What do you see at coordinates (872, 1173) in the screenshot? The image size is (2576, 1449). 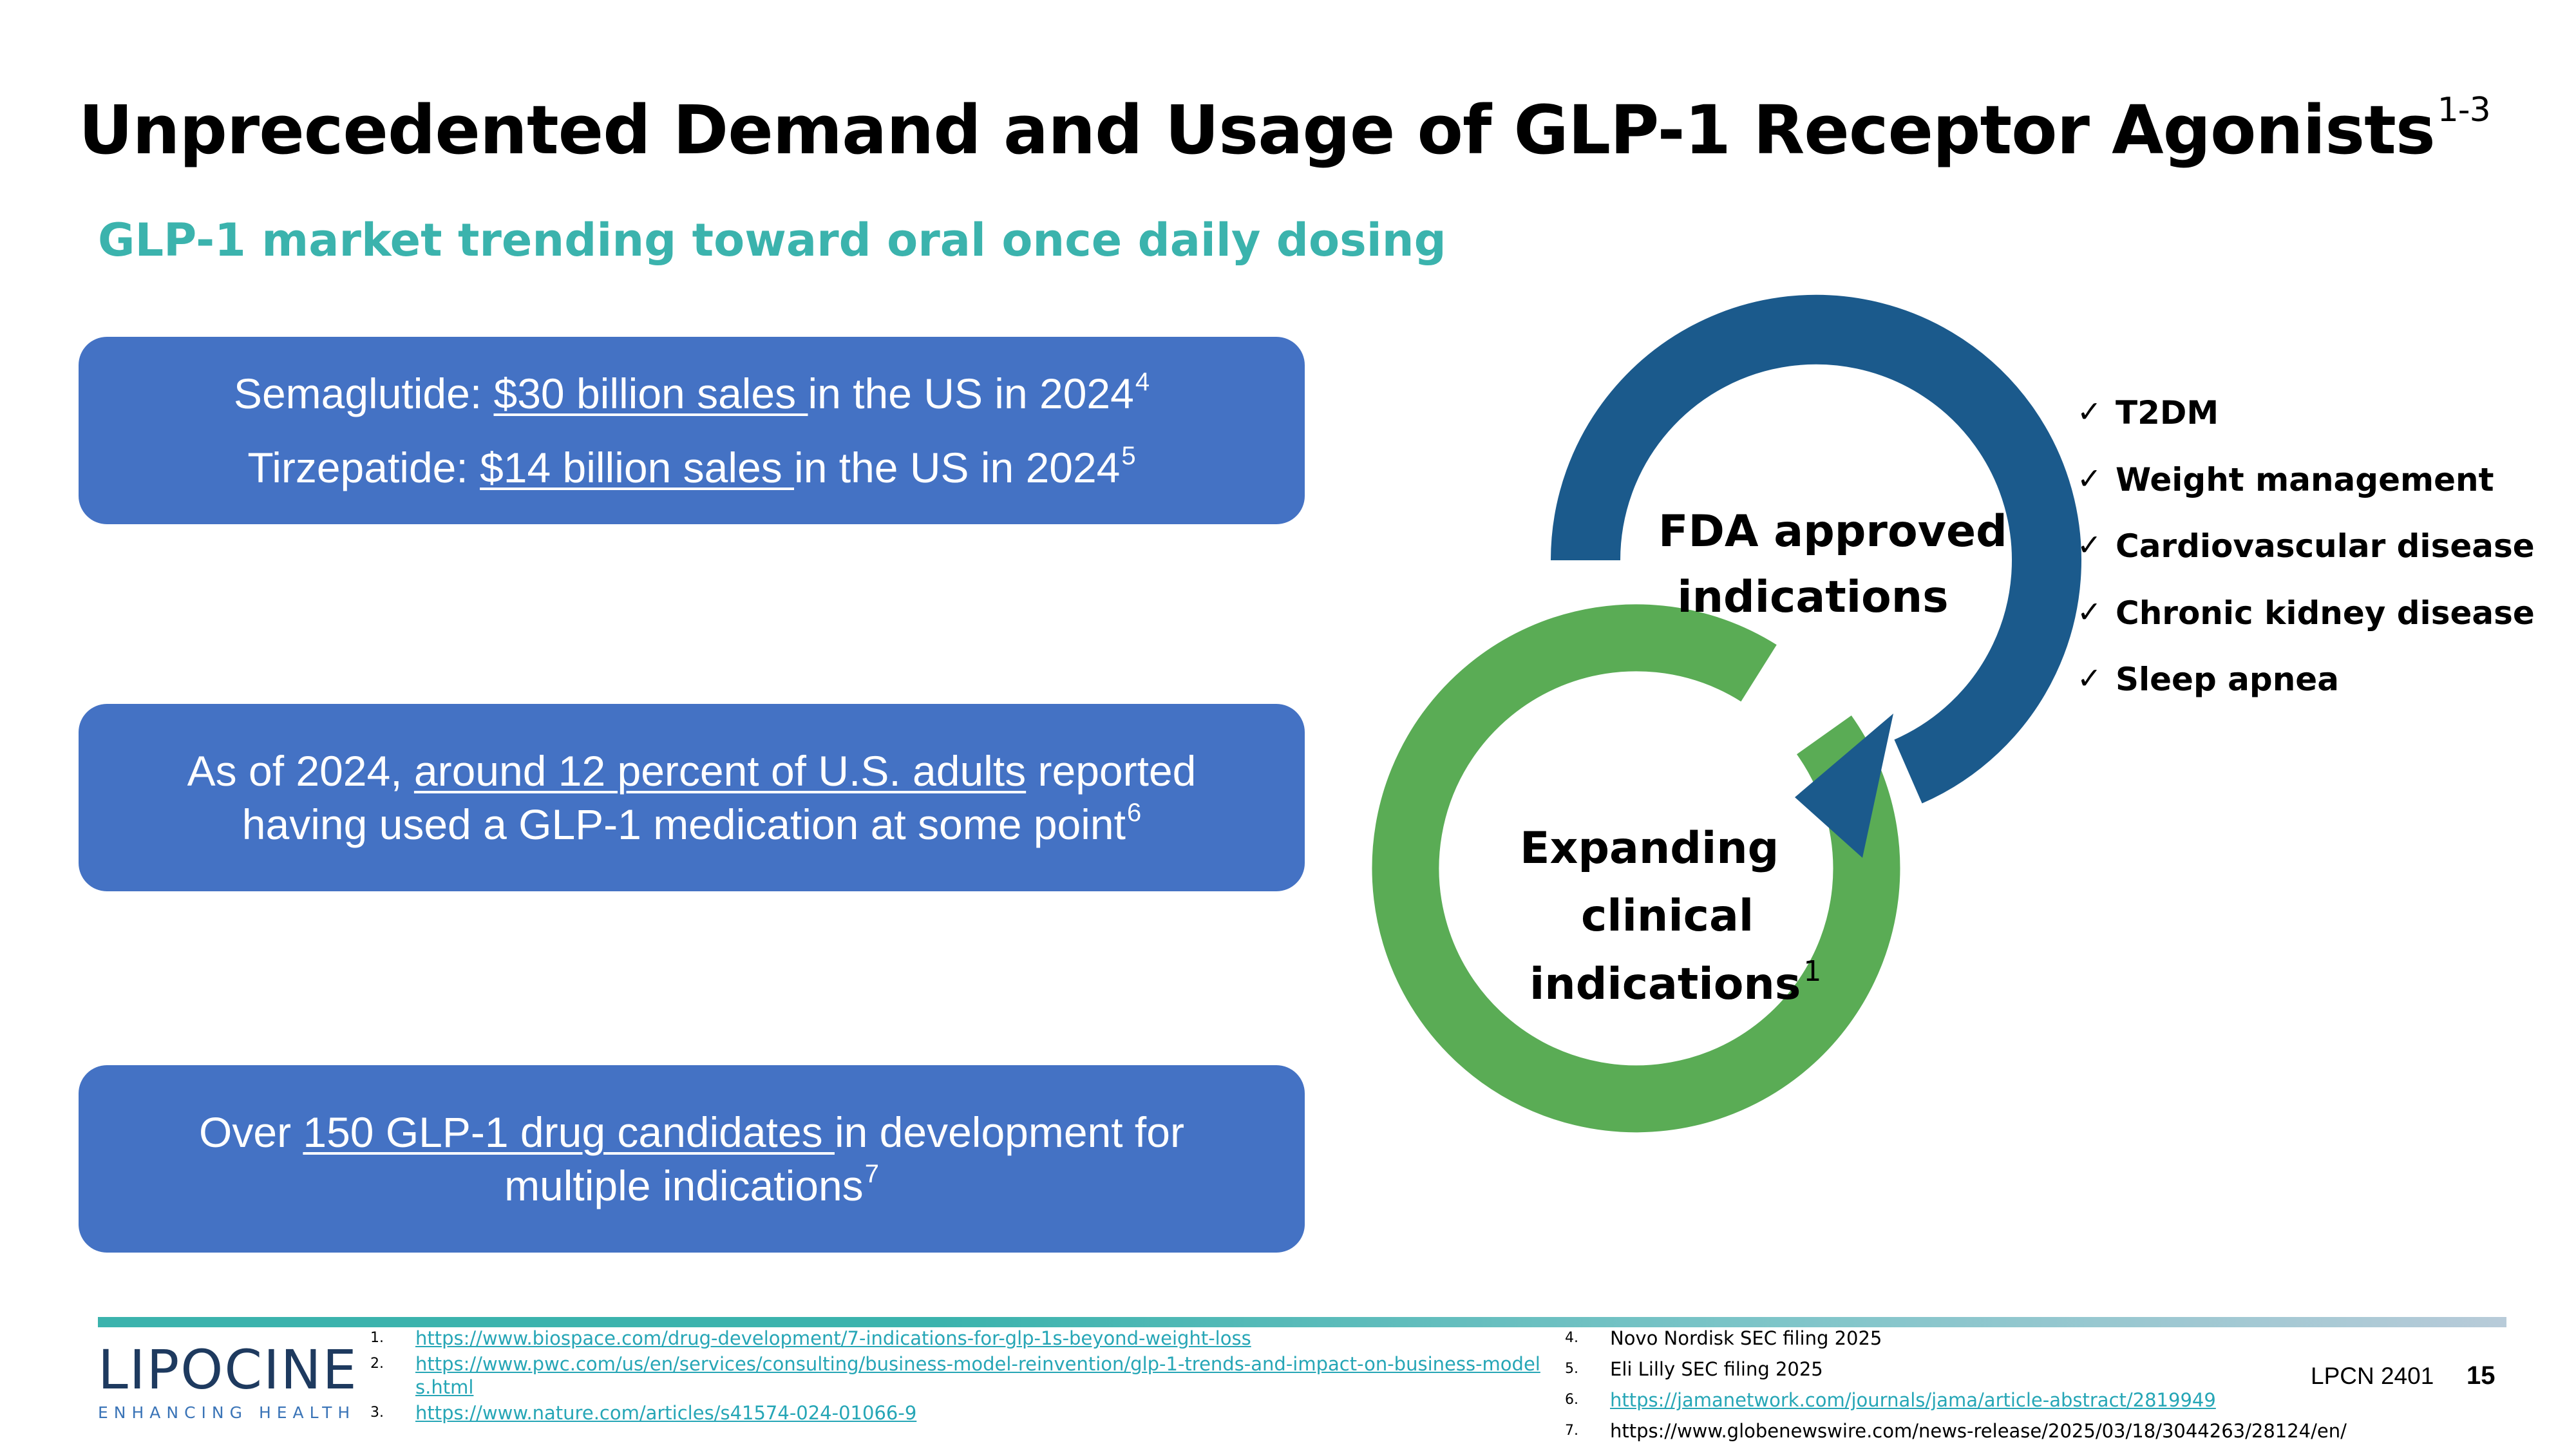 I see `pipeline-ref: 7` at bounding box center [872, 1173].